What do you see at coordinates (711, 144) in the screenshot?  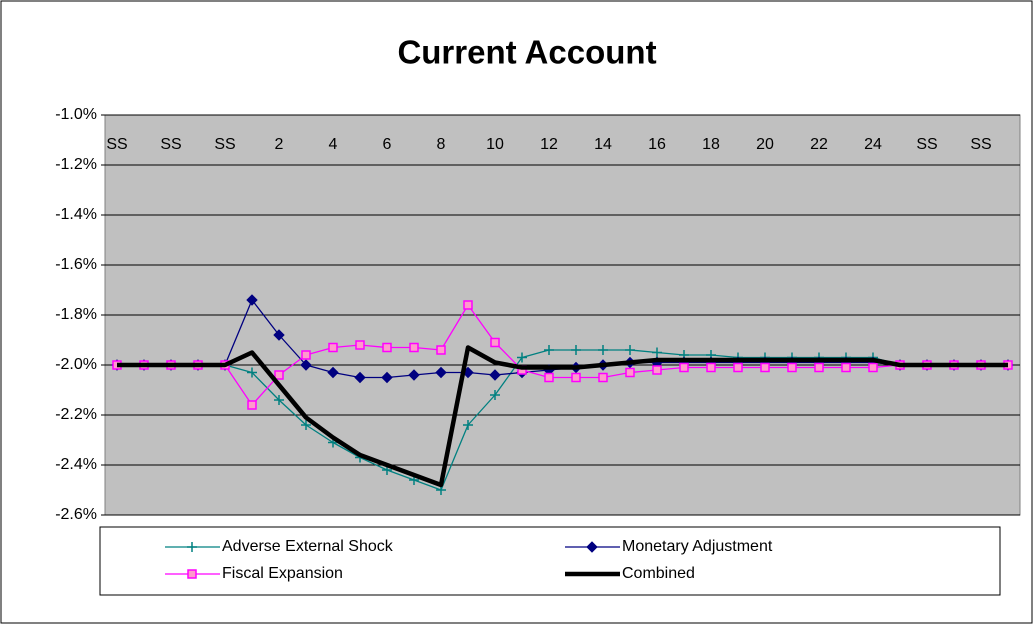 I see `x-tick-label: 18` at bounding box center [711, 144].